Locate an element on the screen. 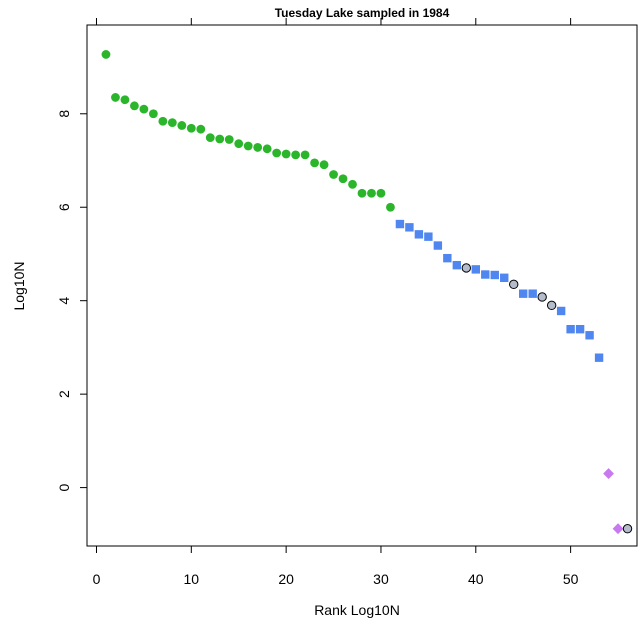  x-tick-label: 50 is located at coordinates (571, 579).